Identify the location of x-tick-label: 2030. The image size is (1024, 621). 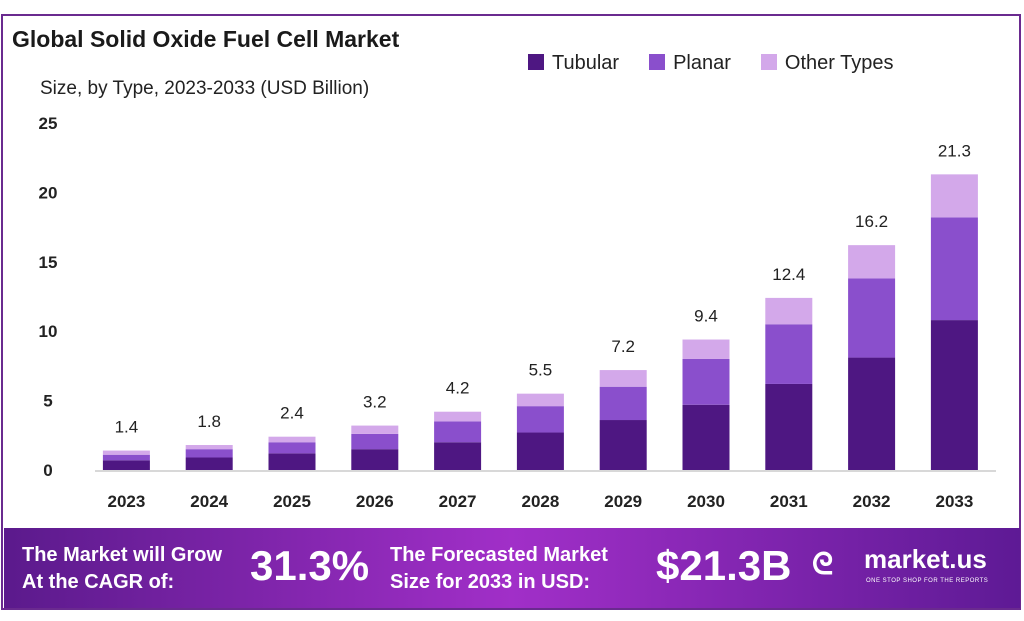
(706, 501).